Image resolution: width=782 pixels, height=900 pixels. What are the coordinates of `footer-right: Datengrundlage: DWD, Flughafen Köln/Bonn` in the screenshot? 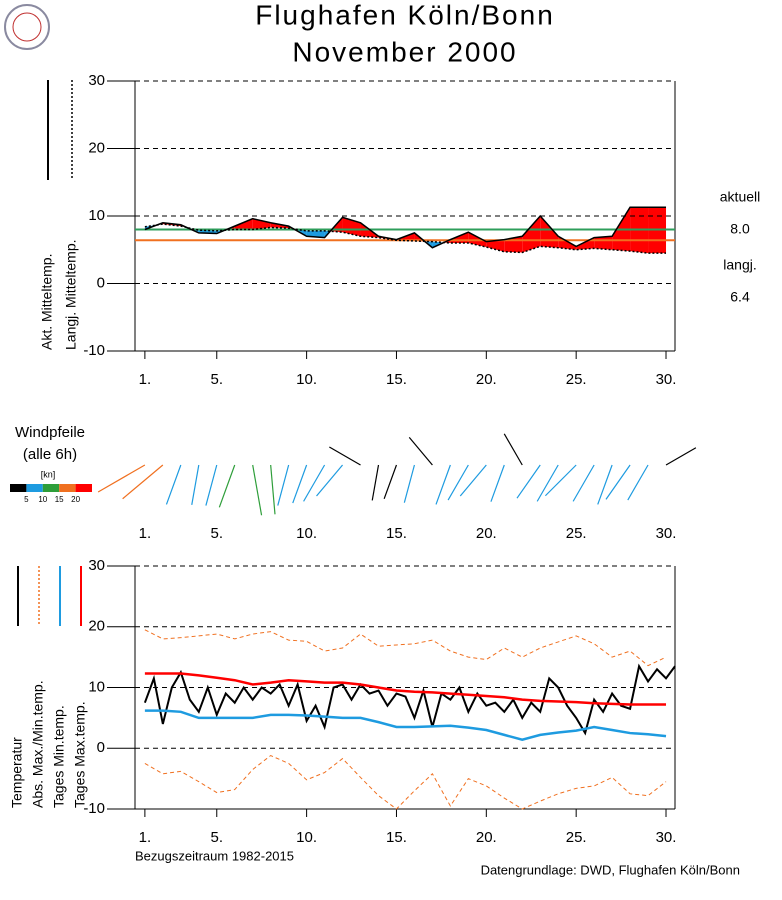 It's located at (610, 869).